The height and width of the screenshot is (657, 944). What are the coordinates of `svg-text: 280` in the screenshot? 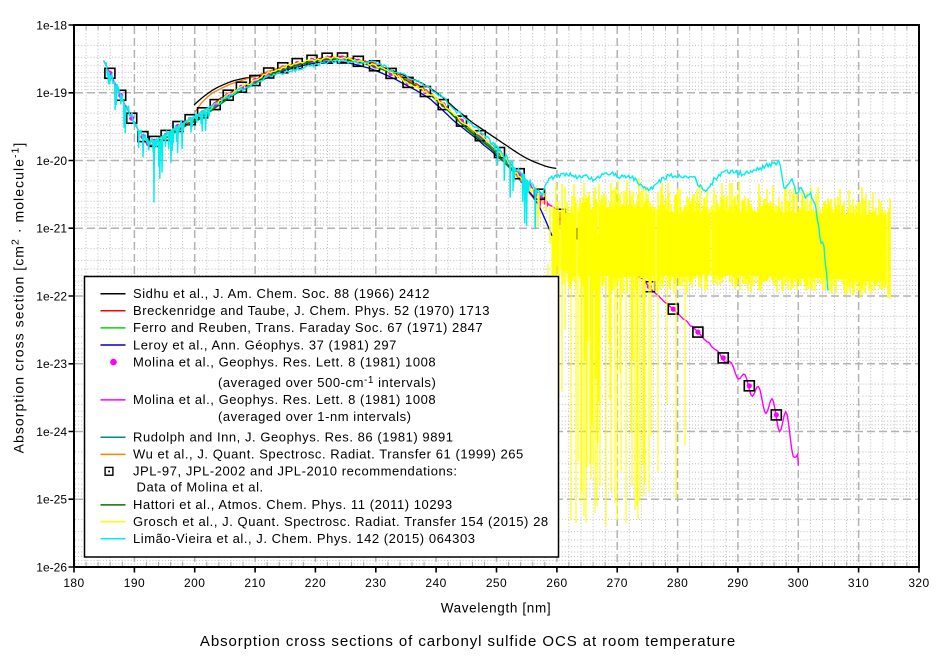 It's located at (677, 583).